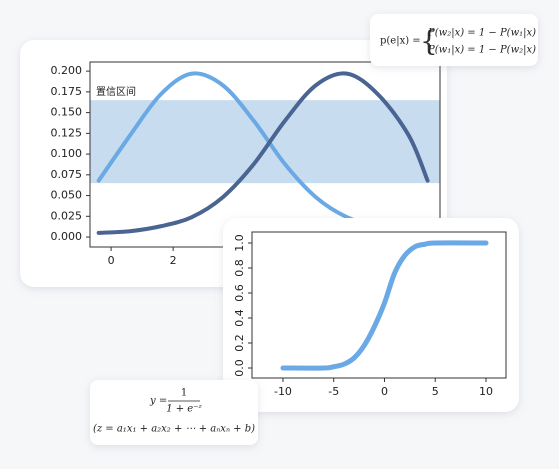 This screenshot has width=559, height=469. What do you see at coordinates (481, 50) in the screenshot?
I see `formula-line: P(w₁|x) = 1 − P(w₂|x)` at bounding box center [481, 50].